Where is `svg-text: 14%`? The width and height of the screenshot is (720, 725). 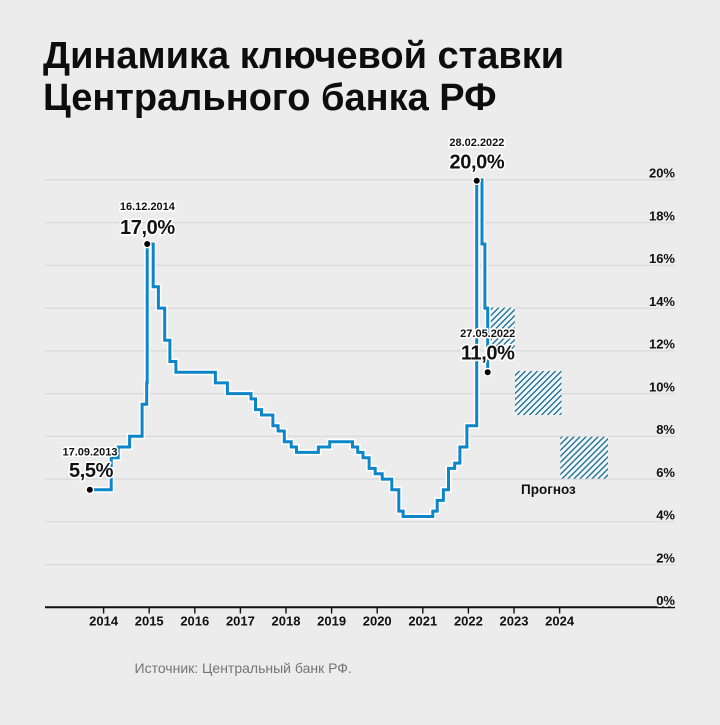
svg-text: 14% is located at coordinates (662, 301).